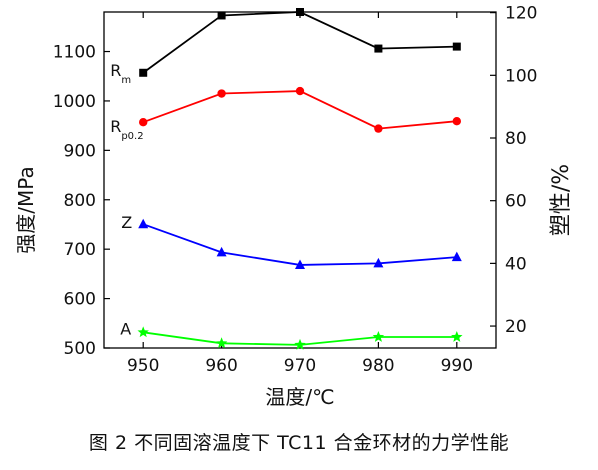 The image size is (598, 470). What do you see at coordinates (221, 366) in the screenshot?
I see `x-tick-label: 960` at bounding box center [221, 366].